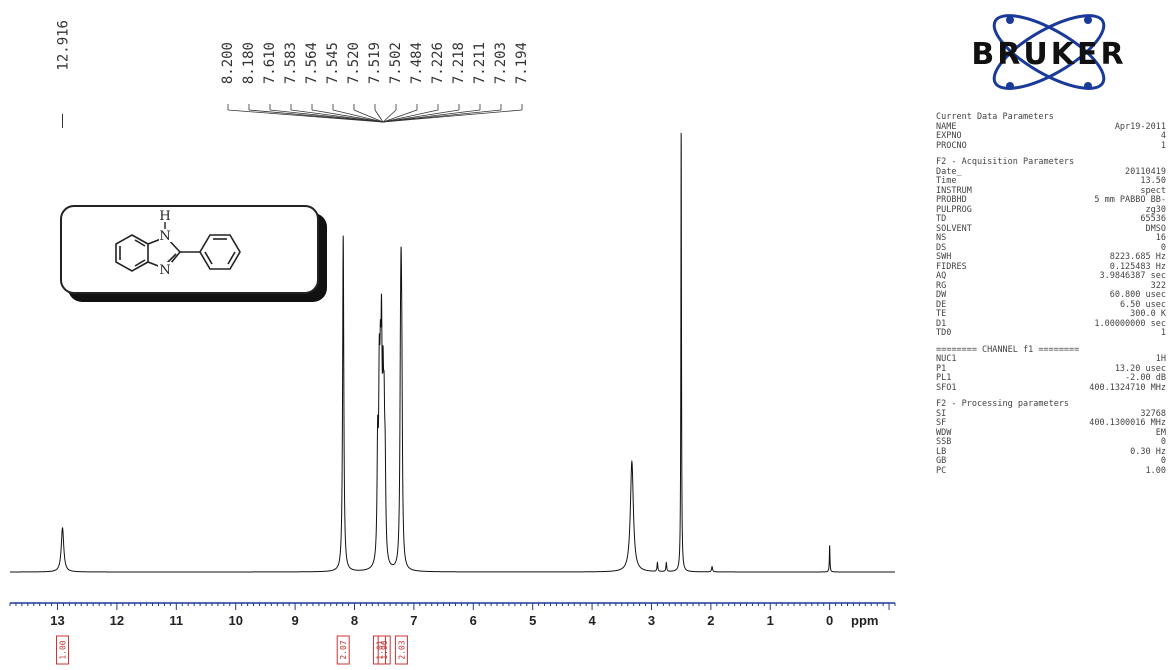 The width and height of the screenshot is (1170, 670). What do you see at coordinates (1137, 266) in the screenshot?
I see `param-value: 0.125483 Hz` at bounding box center [1137, 266].